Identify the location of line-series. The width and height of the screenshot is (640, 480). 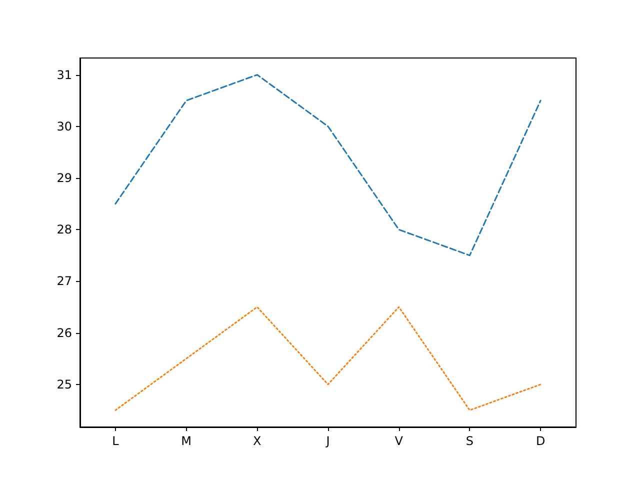
(328, 358).